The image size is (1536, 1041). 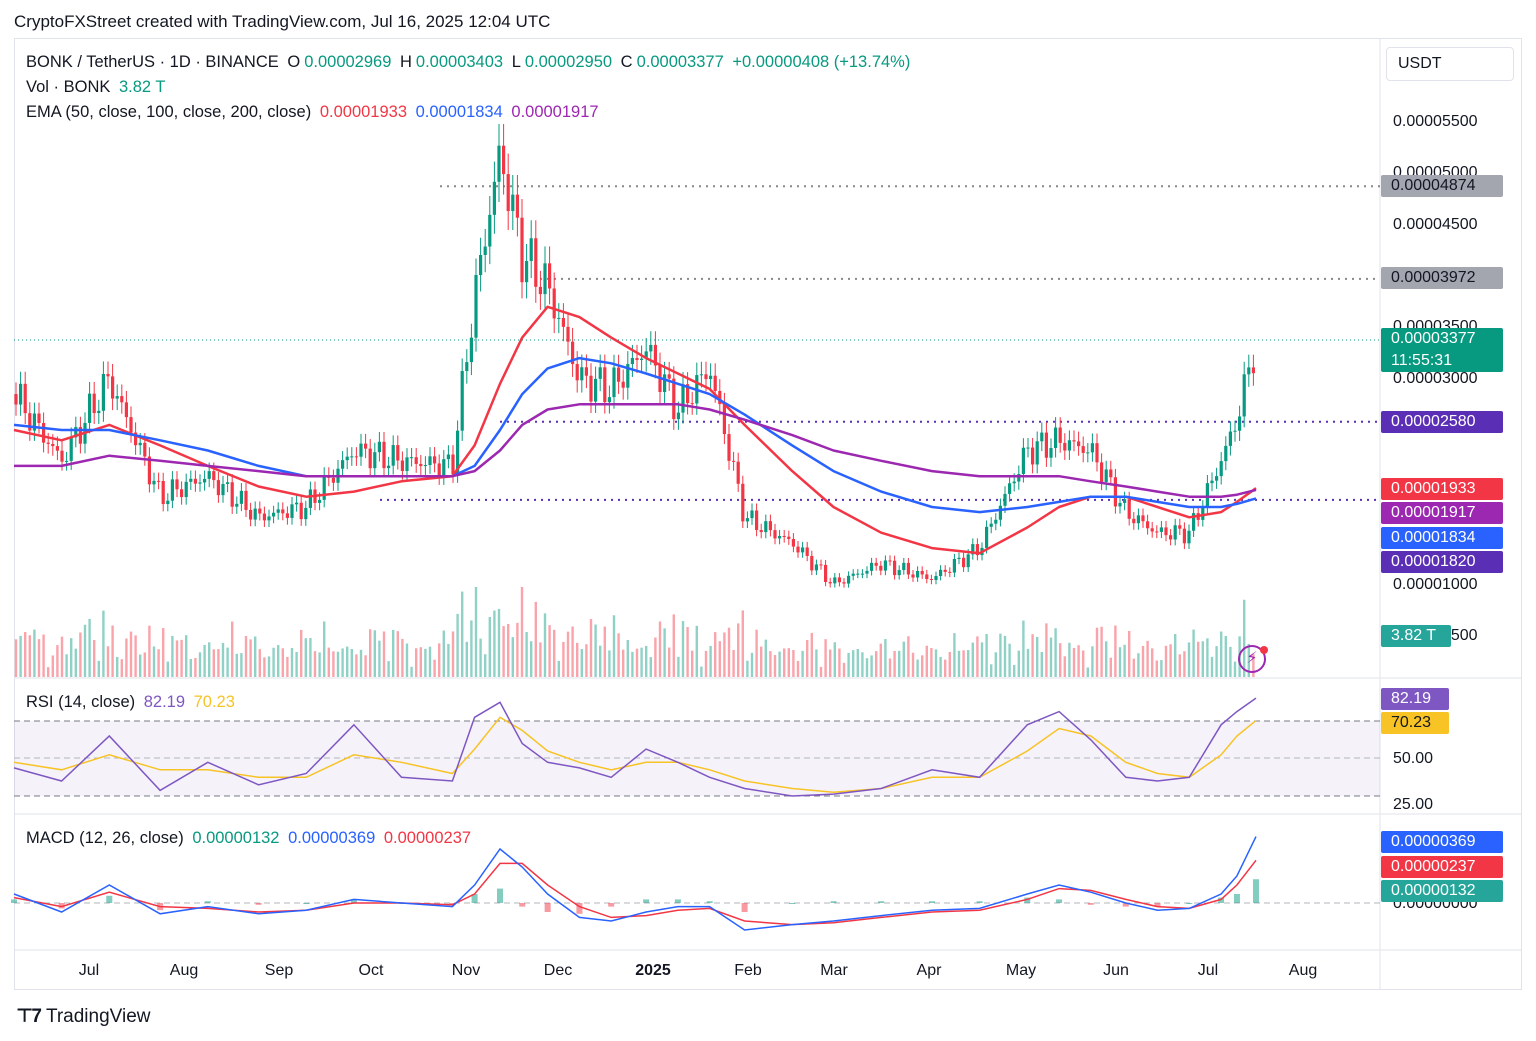 I want to click on ema50-value: 0.00001933, so click(x=363, y=112).